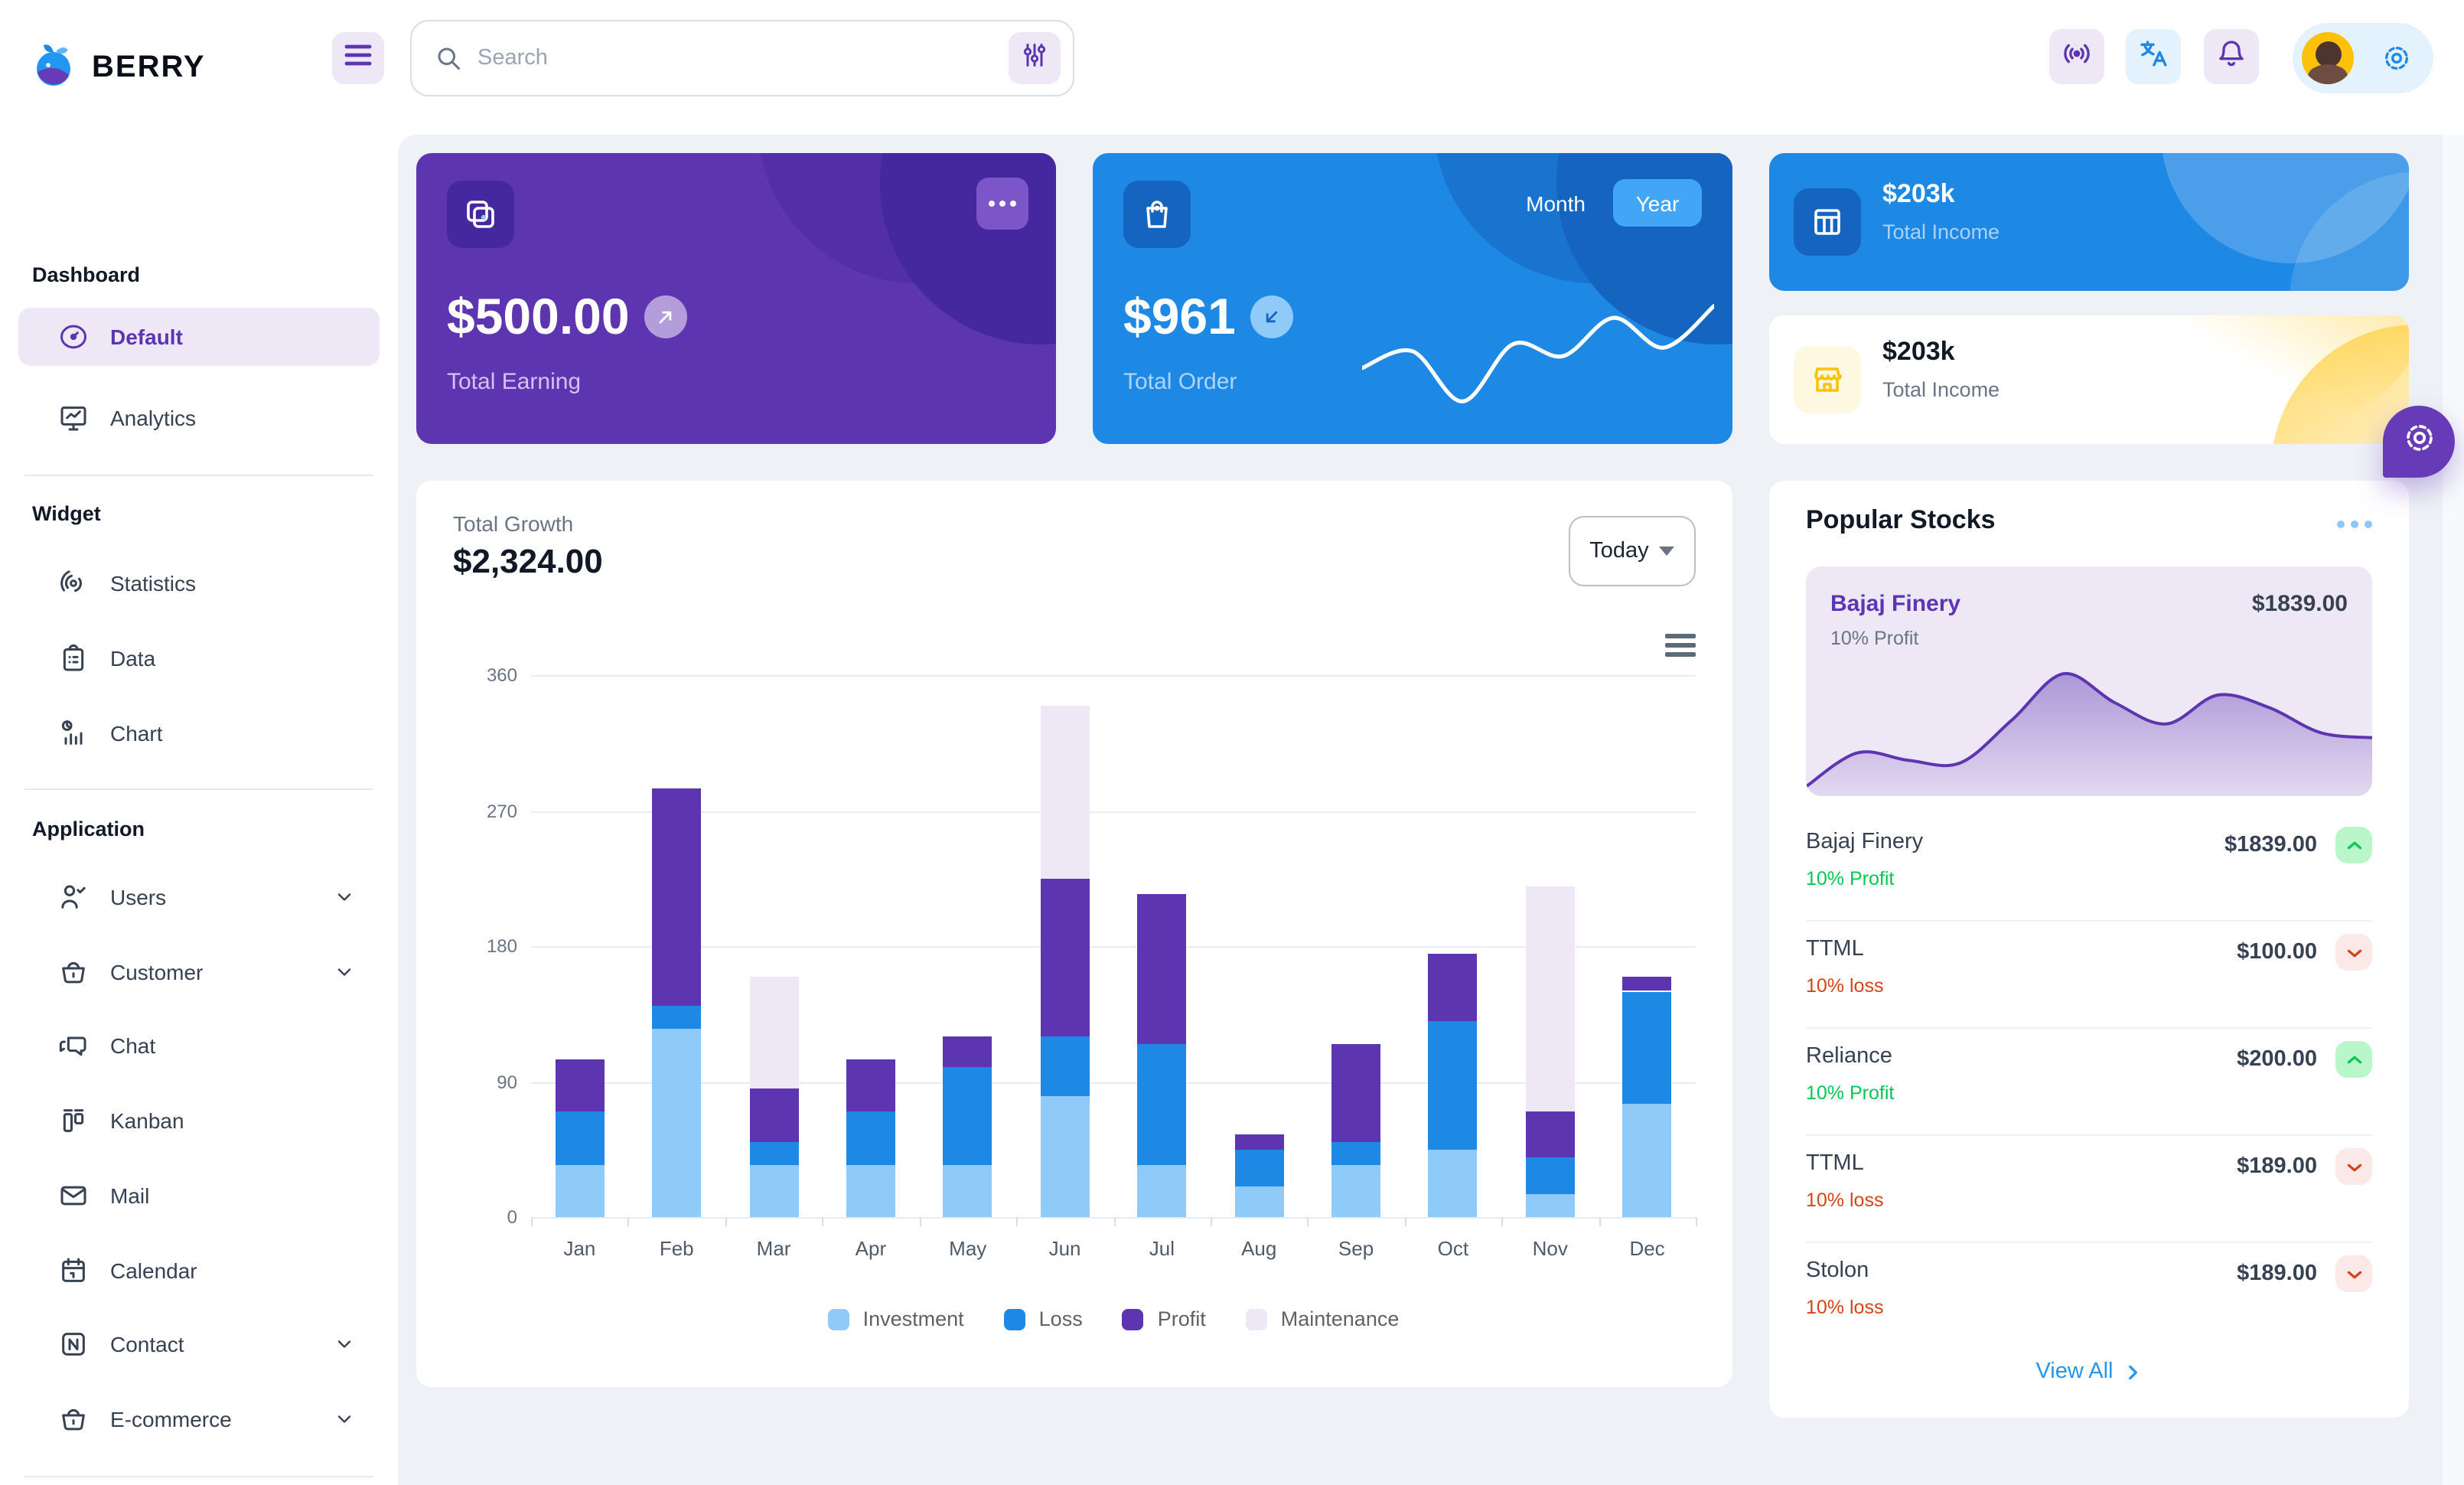 The height and width of the screenshot is (1485, 2464). I want to click on sidebar-item-ecommerce: E-commerce, so click(199, 1419).